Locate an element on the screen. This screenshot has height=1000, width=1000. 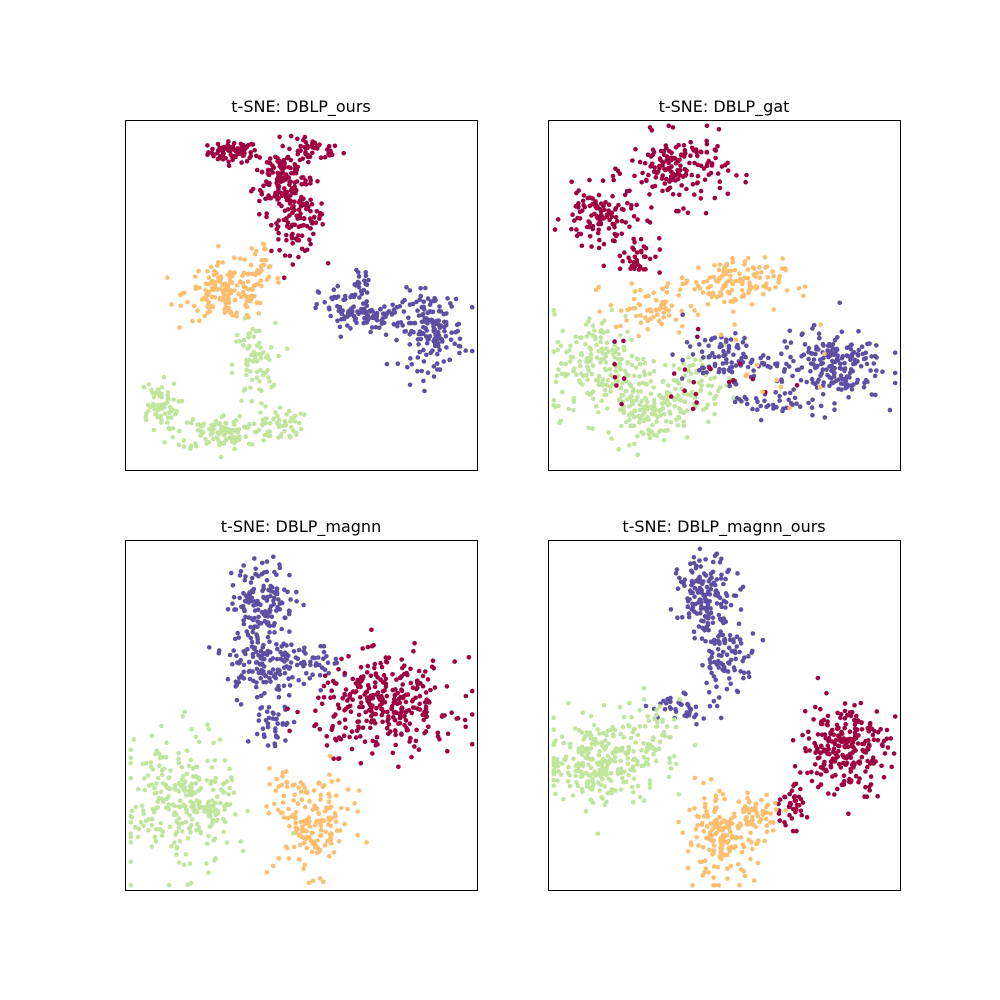
panel-dblp-magnn: t-SNE: DBLP_magnn is located at coordinates (301, 704).